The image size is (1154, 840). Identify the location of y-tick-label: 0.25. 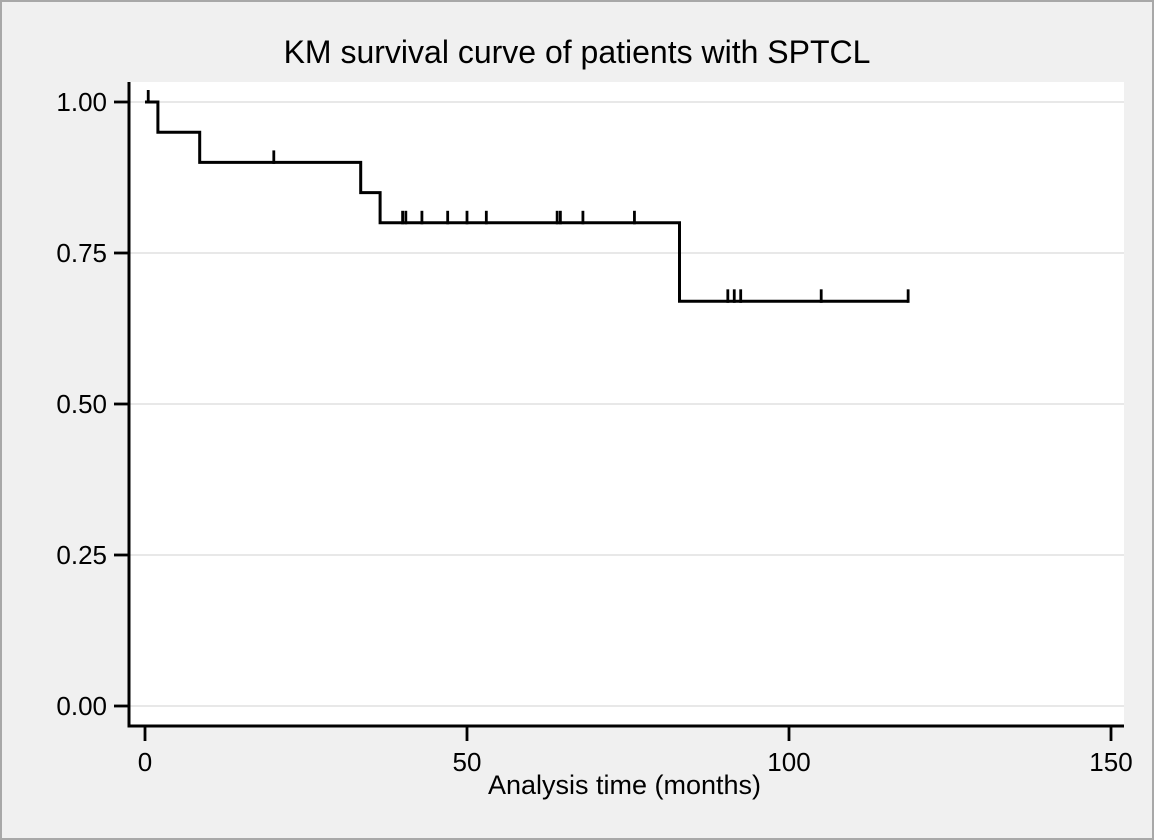
(81, 555).